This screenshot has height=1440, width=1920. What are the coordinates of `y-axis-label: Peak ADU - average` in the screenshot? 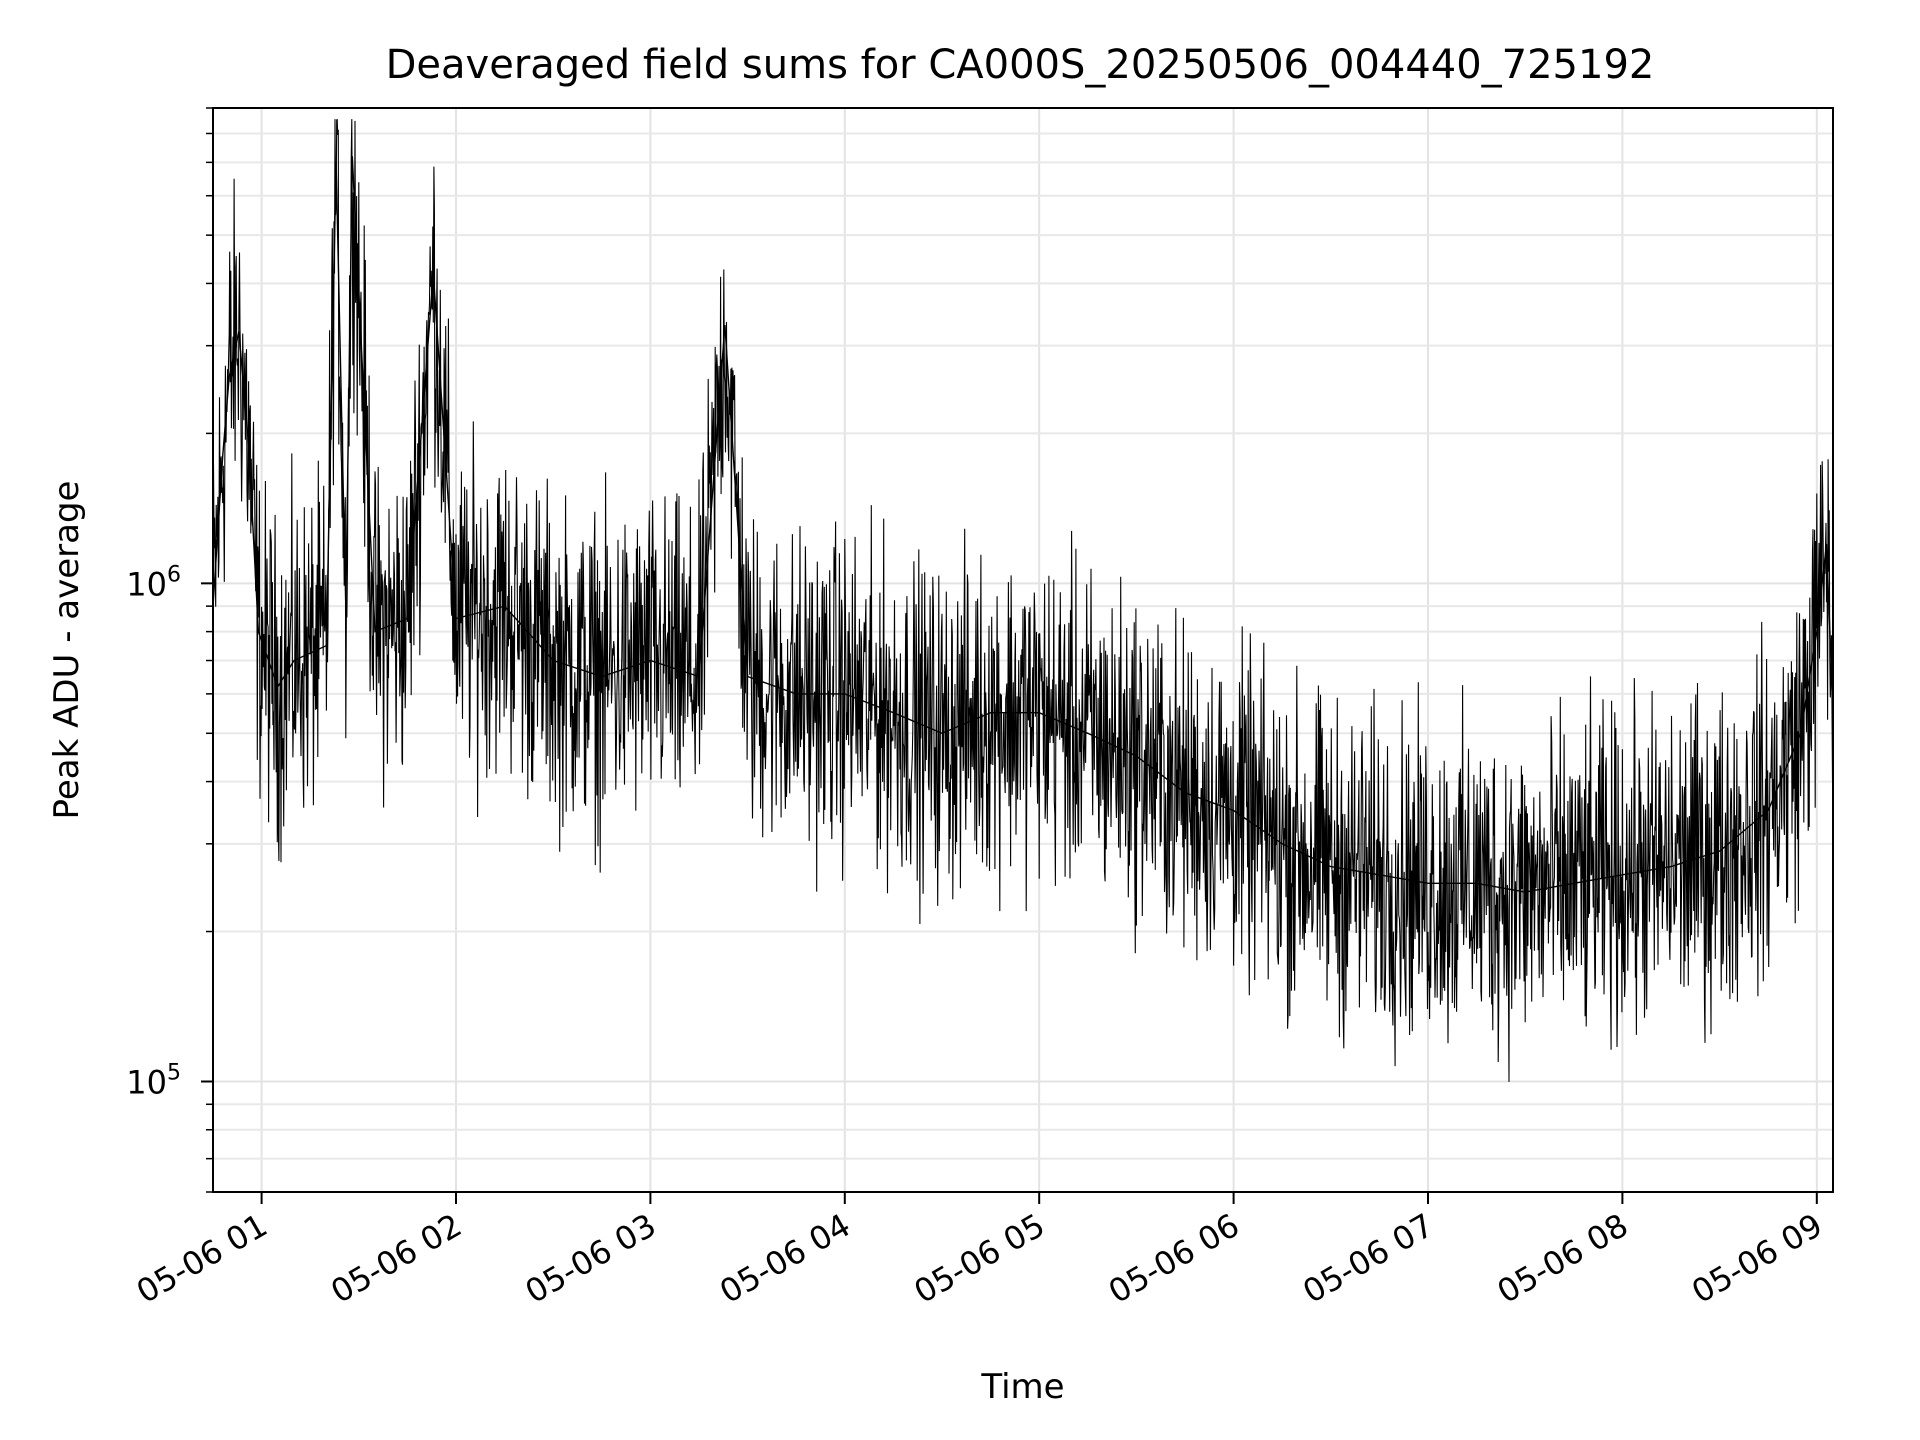 It's located at (67, 650).